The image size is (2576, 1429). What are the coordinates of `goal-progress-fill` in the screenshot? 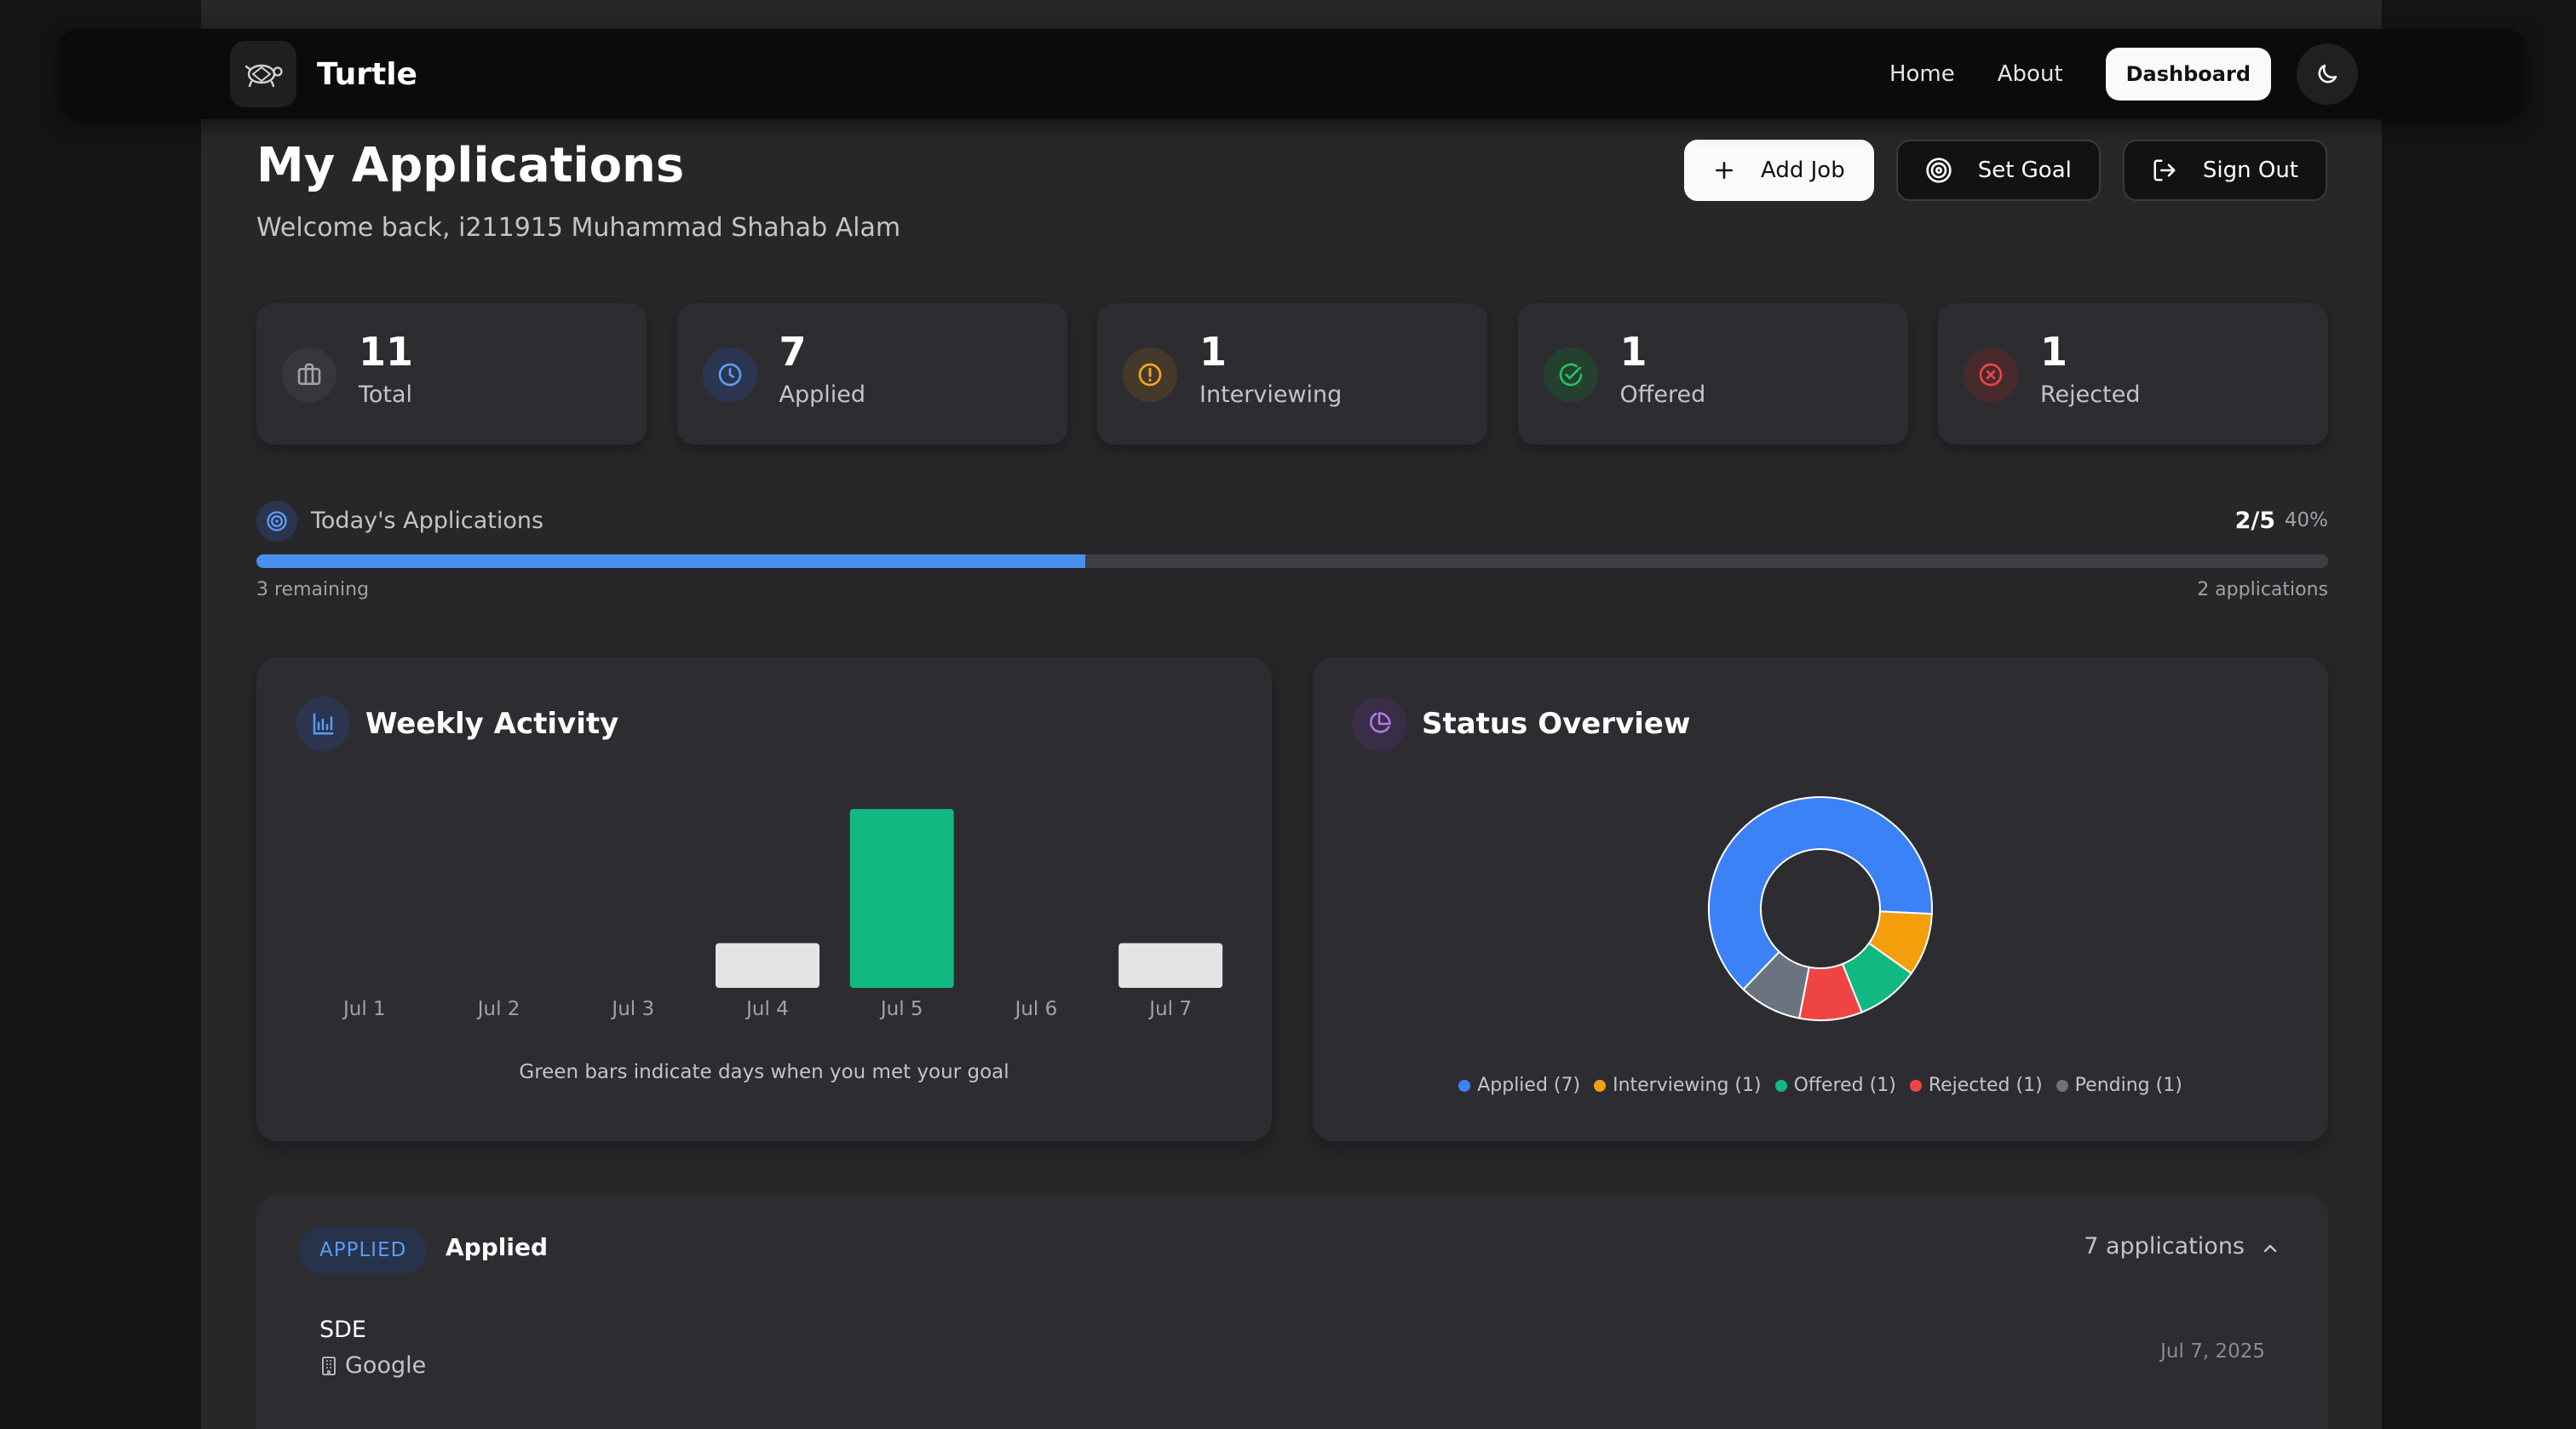 It's located at (671, 561).